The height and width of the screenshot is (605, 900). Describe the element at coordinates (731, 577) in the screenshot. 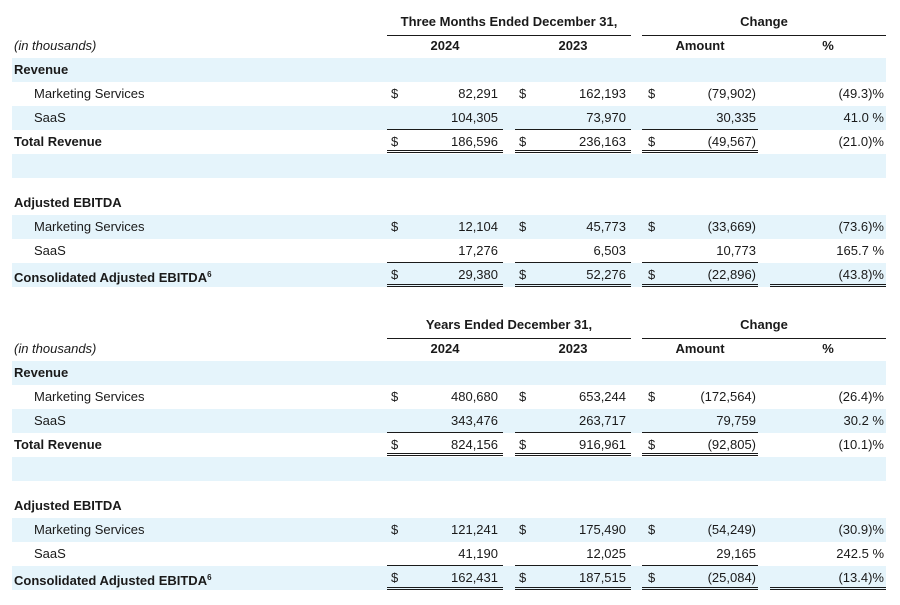

I see `change-amount: (25,084)` at that location.